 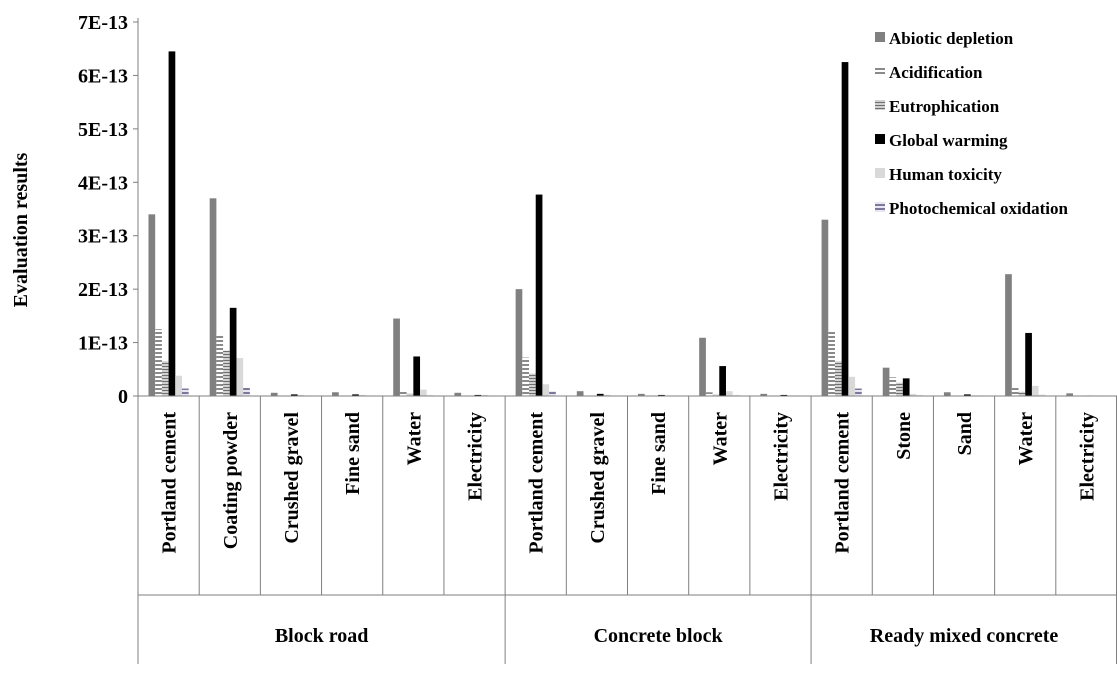 I want to click on y-tick-label: 2E-13, so click(x=103, y=290).